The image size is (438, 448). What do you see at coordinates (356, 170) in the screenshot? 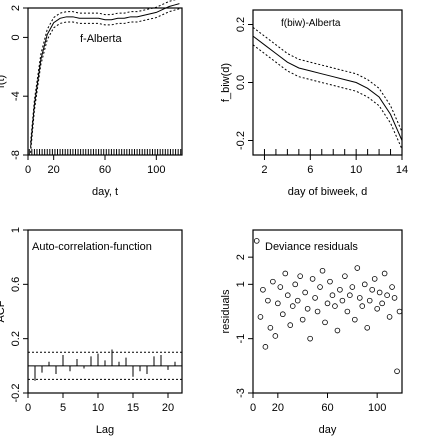
I see `p2-xtick-label: 10` at bounding box center [356, 170].